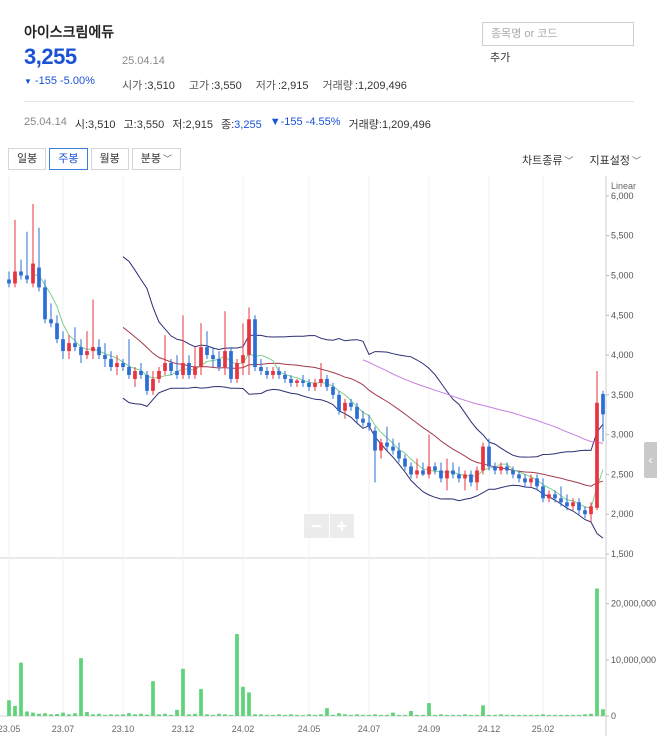  I want to click on tab-monthly: 월봉, so click(109, 159).